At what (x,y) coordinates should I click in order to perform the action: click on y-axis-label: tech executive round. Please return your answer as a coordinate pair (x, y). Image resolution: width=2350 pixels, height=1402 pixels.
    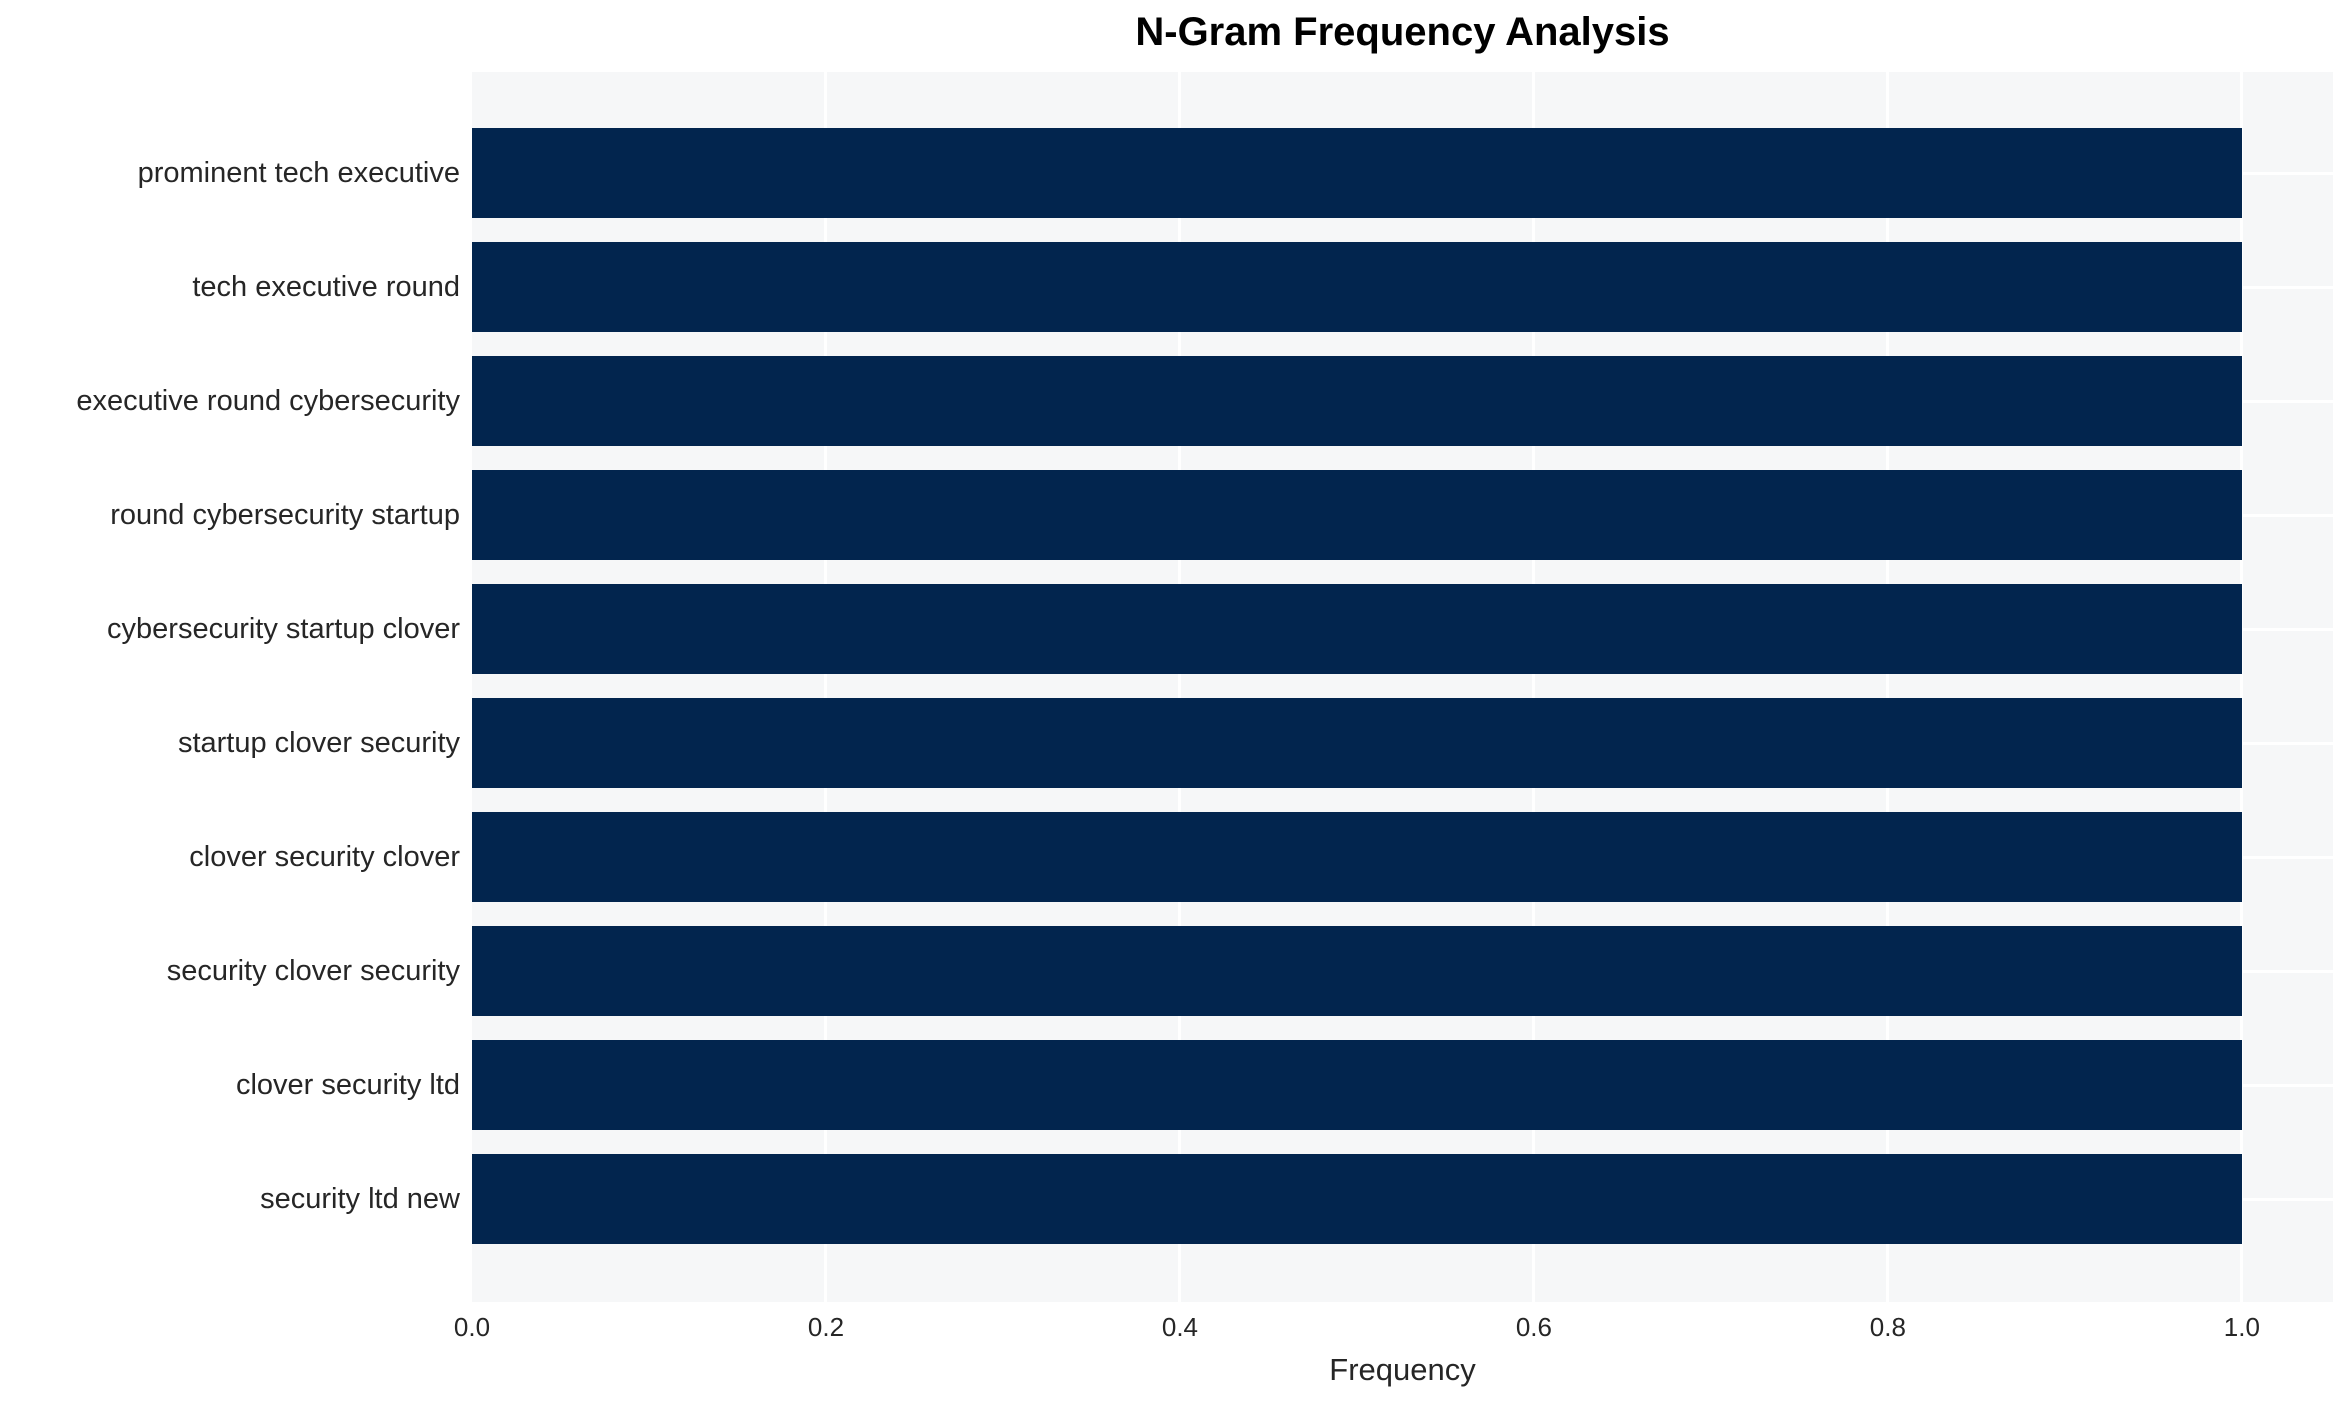
    Looking at the image, I should click on (326, 286).